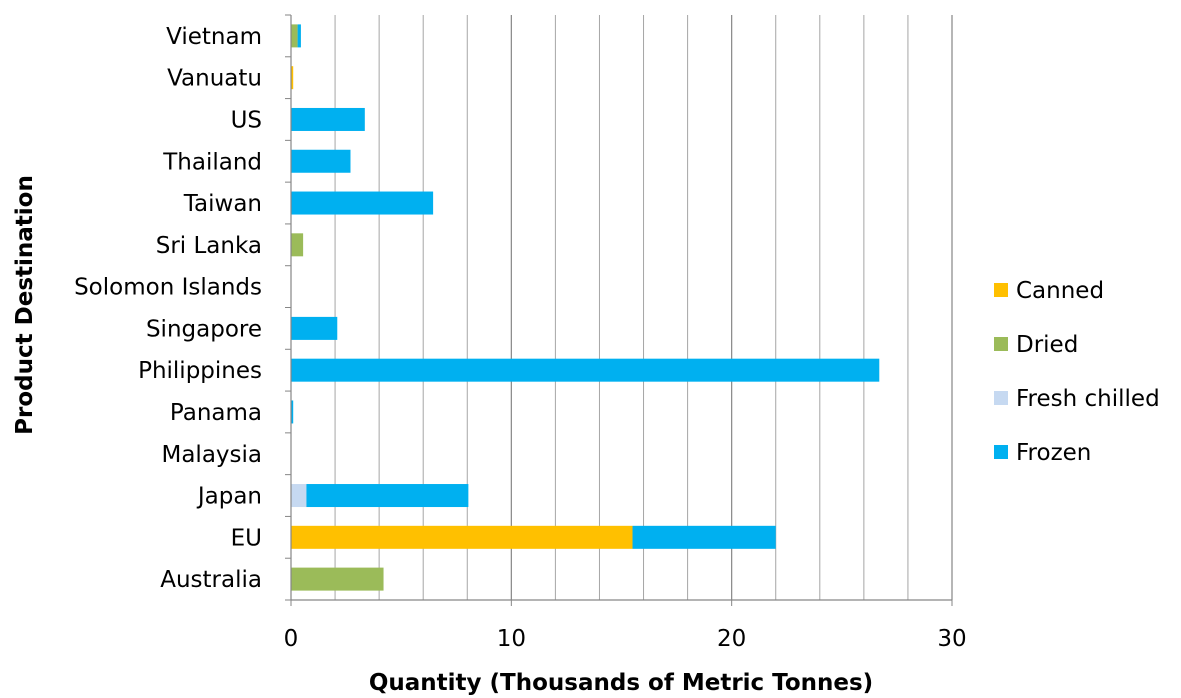 The height and width of the screenshot is (698, 1181). I want to click on y-tick-label: Taiwan, so click(222, 204).